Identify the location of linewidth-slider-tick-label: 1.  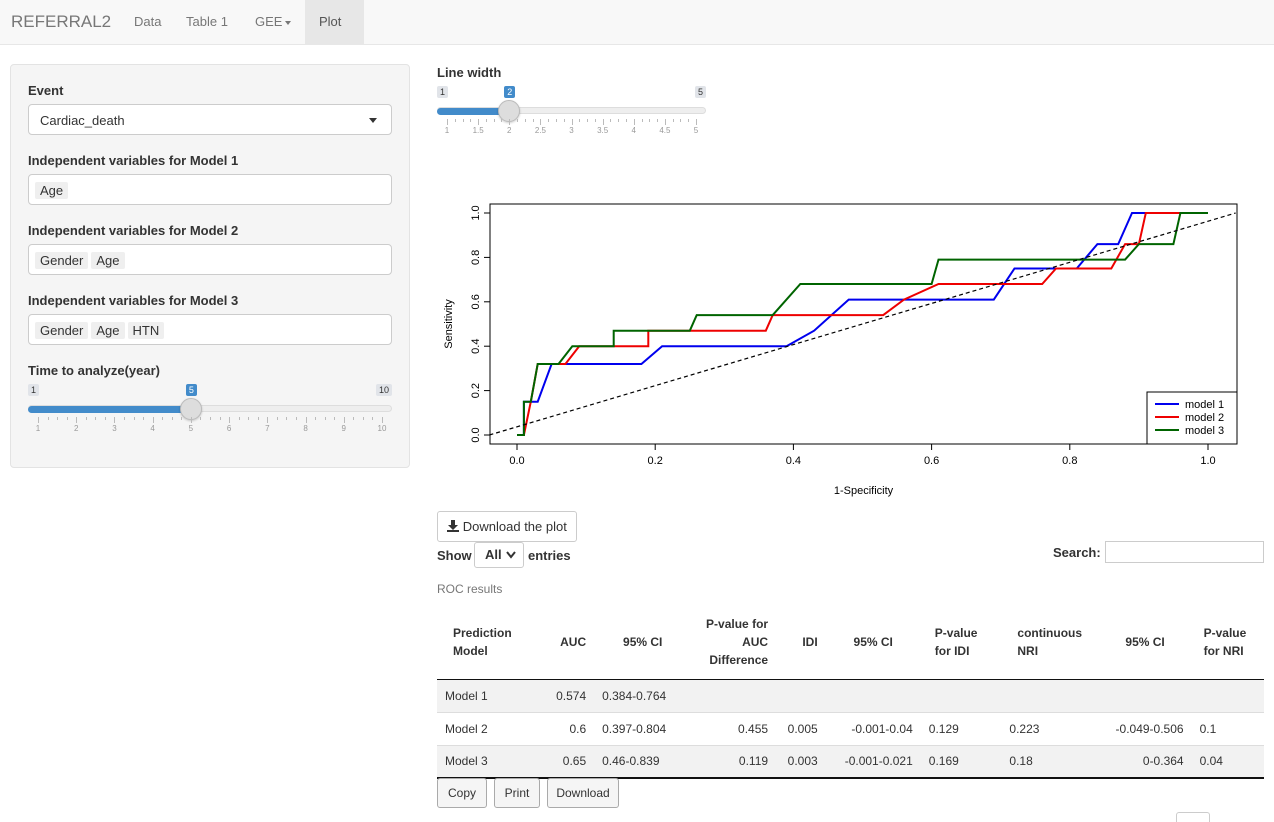
(447, 130).